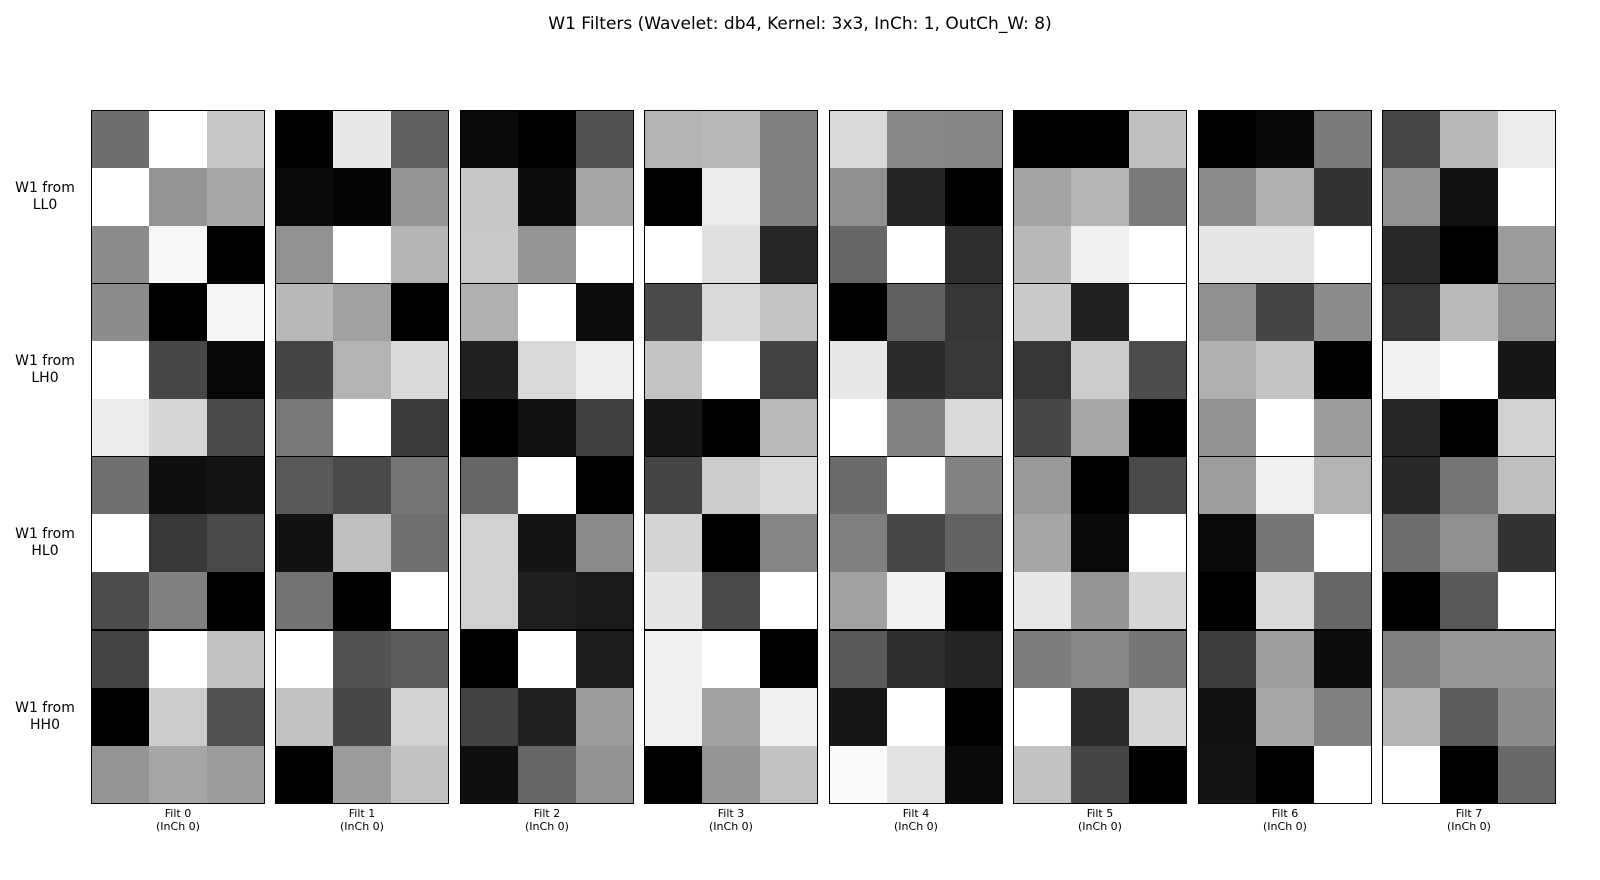 This screenshot has height=880, width=1600. Describe the element at coordinates (45, 369) in the screenshot. I see `row-label: W1 from LH0` at that location.